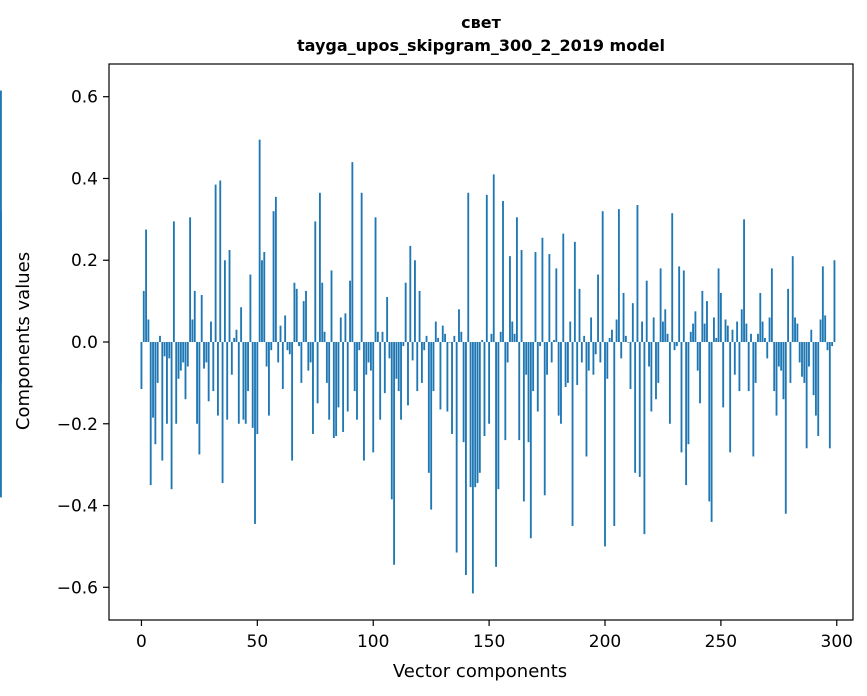  Describe the element at coordinates (84, 98) in the screenshot. I see `y-tick-label: 0.6` at that location.